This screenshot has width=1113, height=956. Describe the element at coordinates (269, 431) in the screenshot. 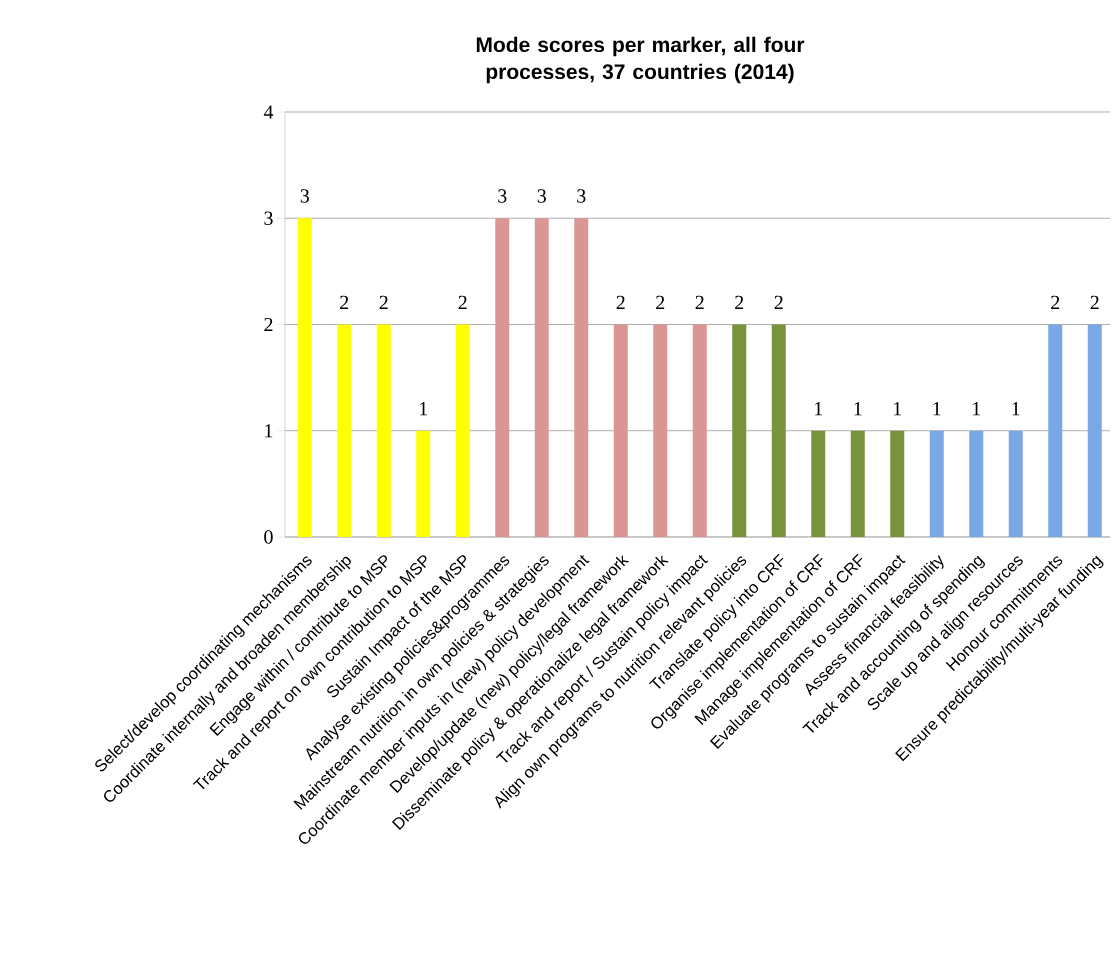

I see `y-tick-label: 1` at that location.